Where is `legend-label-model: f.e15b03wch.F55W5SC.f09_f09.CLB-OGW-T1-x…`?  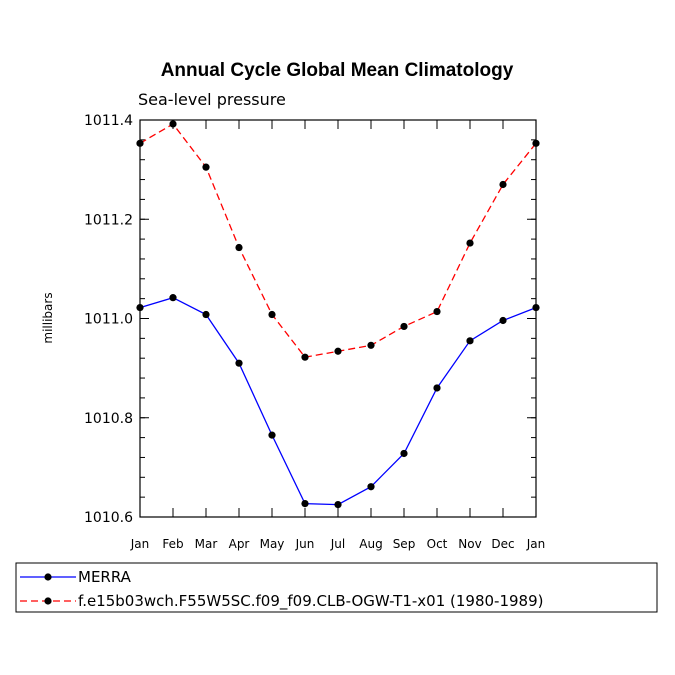 legend-label-model: f.e15b03wch.F55W5SC.f09_f09.CLB-OGW-T1-x… is located at coordinates (310, 601).